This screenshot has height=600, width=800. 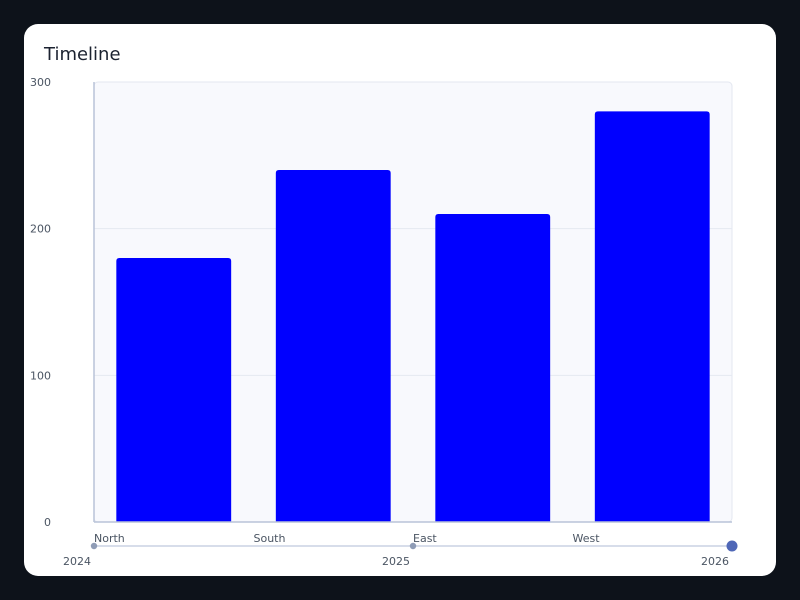 I want to click on timeline-slider: 2024 2025 2026, so click(x=400, y=554).